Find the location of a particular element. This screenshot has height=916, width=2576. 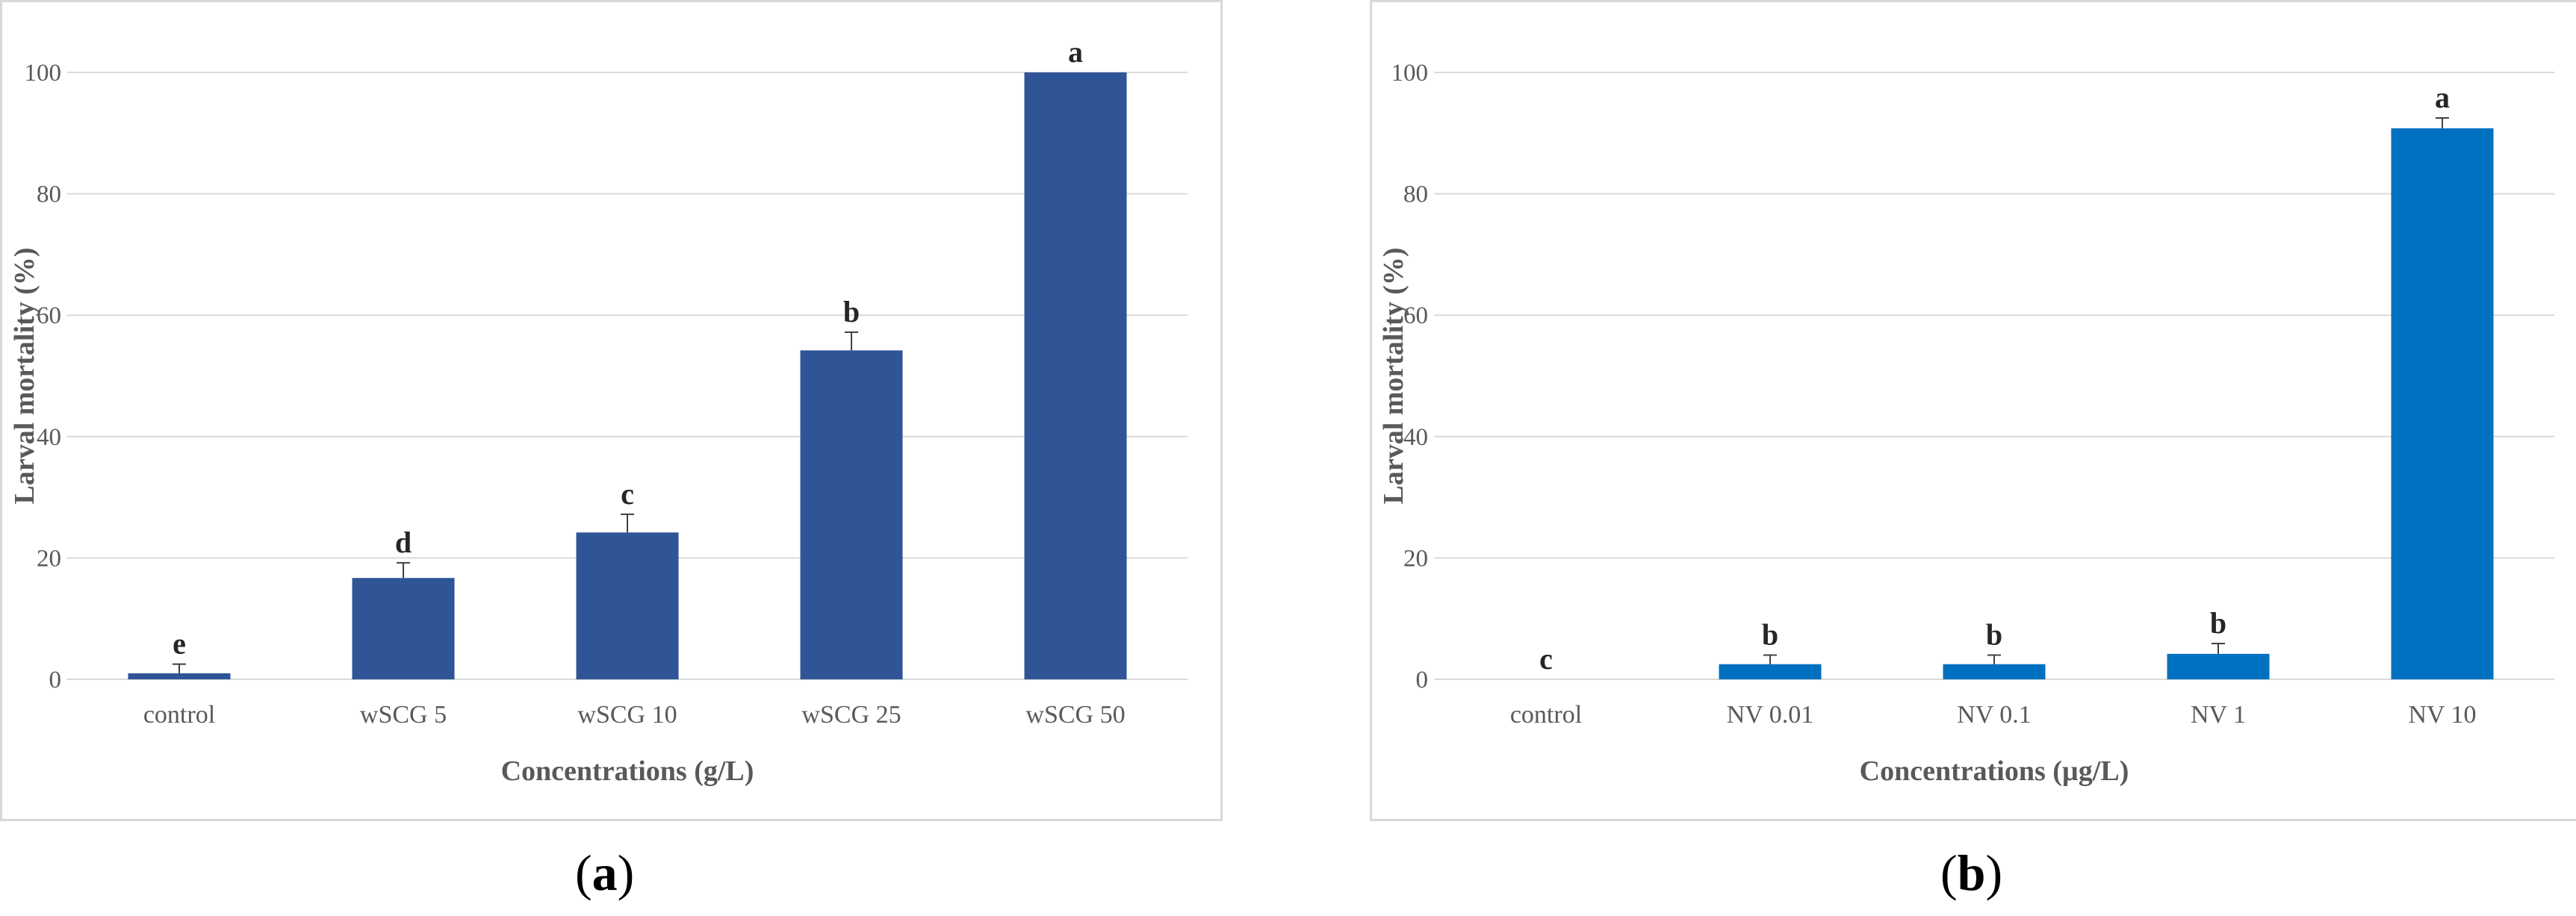

panel-label-a: (a) is located at coordinates (605, 872).